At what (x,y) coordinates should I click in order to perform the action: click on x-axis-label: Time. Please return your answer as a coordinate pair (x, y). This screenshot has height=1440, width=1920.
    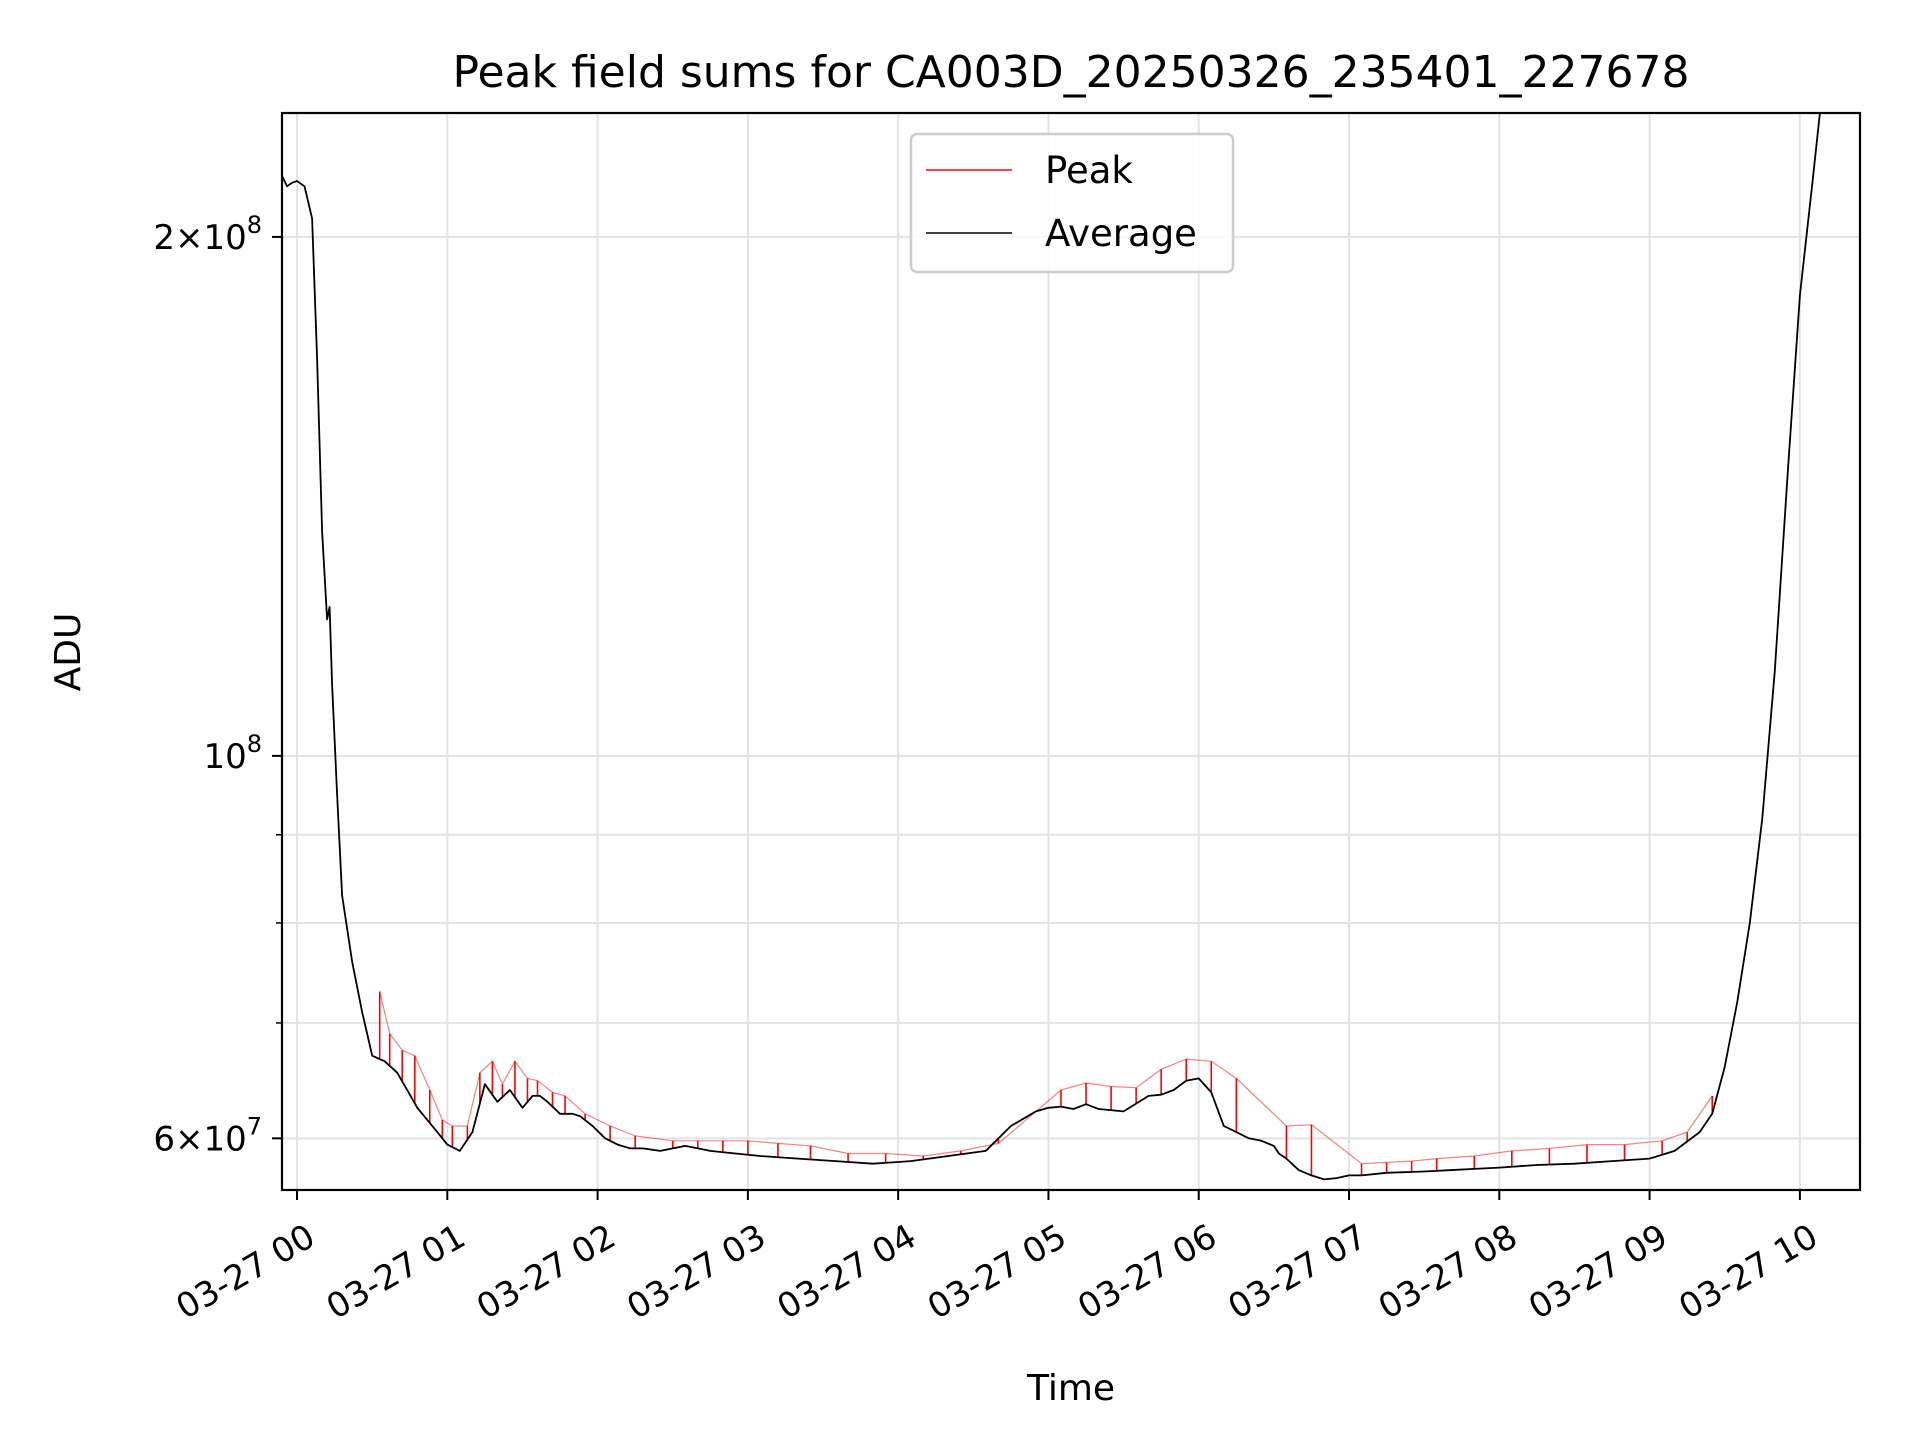
    Looking at the image, I should click on (1070, 1388).